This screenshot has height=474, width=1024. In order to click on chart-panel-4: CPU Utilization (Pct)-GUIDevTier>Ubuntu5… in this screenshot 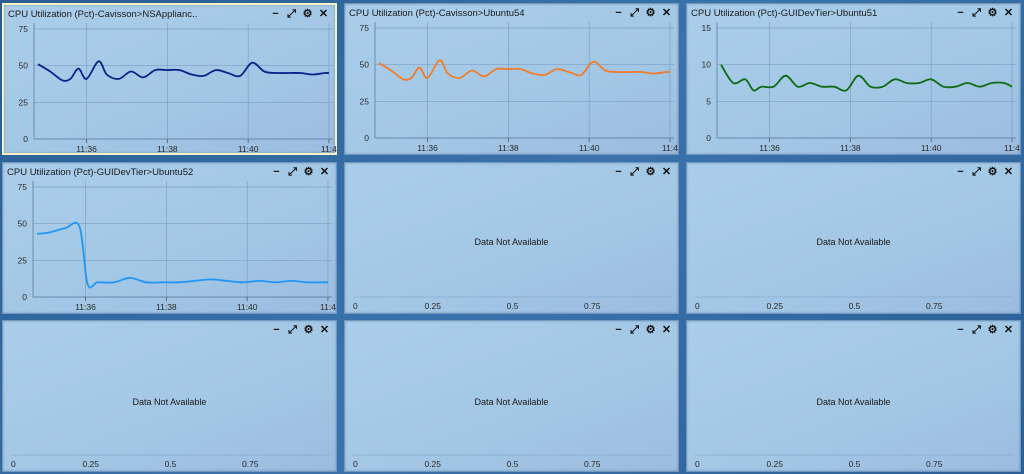, I will do `click(169, 238)`.